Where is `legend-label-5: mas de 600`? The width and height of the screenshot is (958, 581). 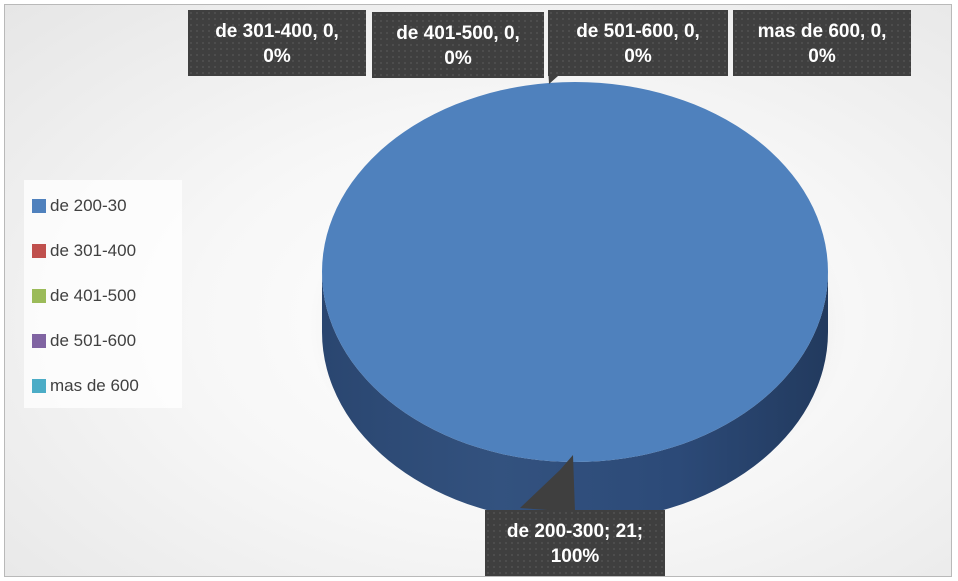 legend-label-5: mas de 600 is located at coordinates (94, 385).